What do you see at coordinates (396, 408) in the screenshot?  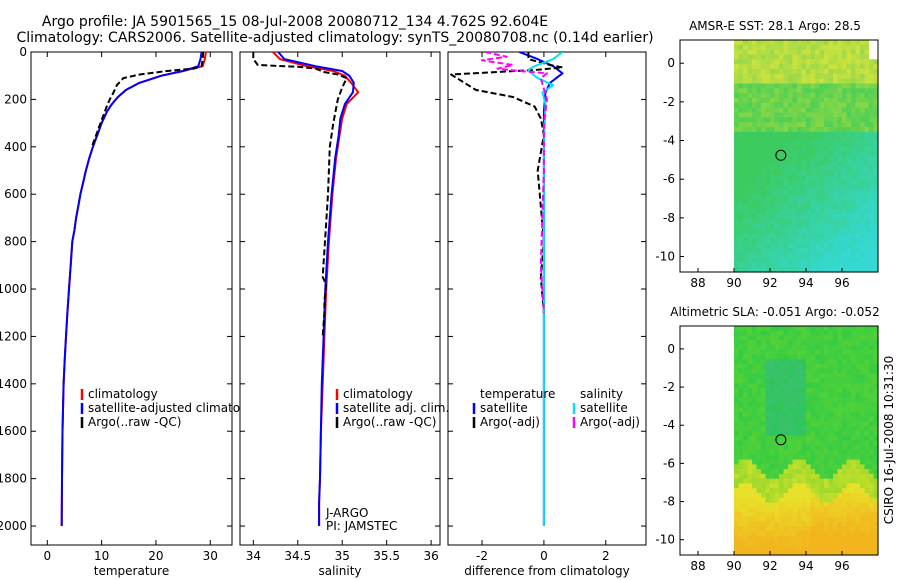 I see `salinity-legend-label: satellite adj. clim.` at bounding box center [396, 408].